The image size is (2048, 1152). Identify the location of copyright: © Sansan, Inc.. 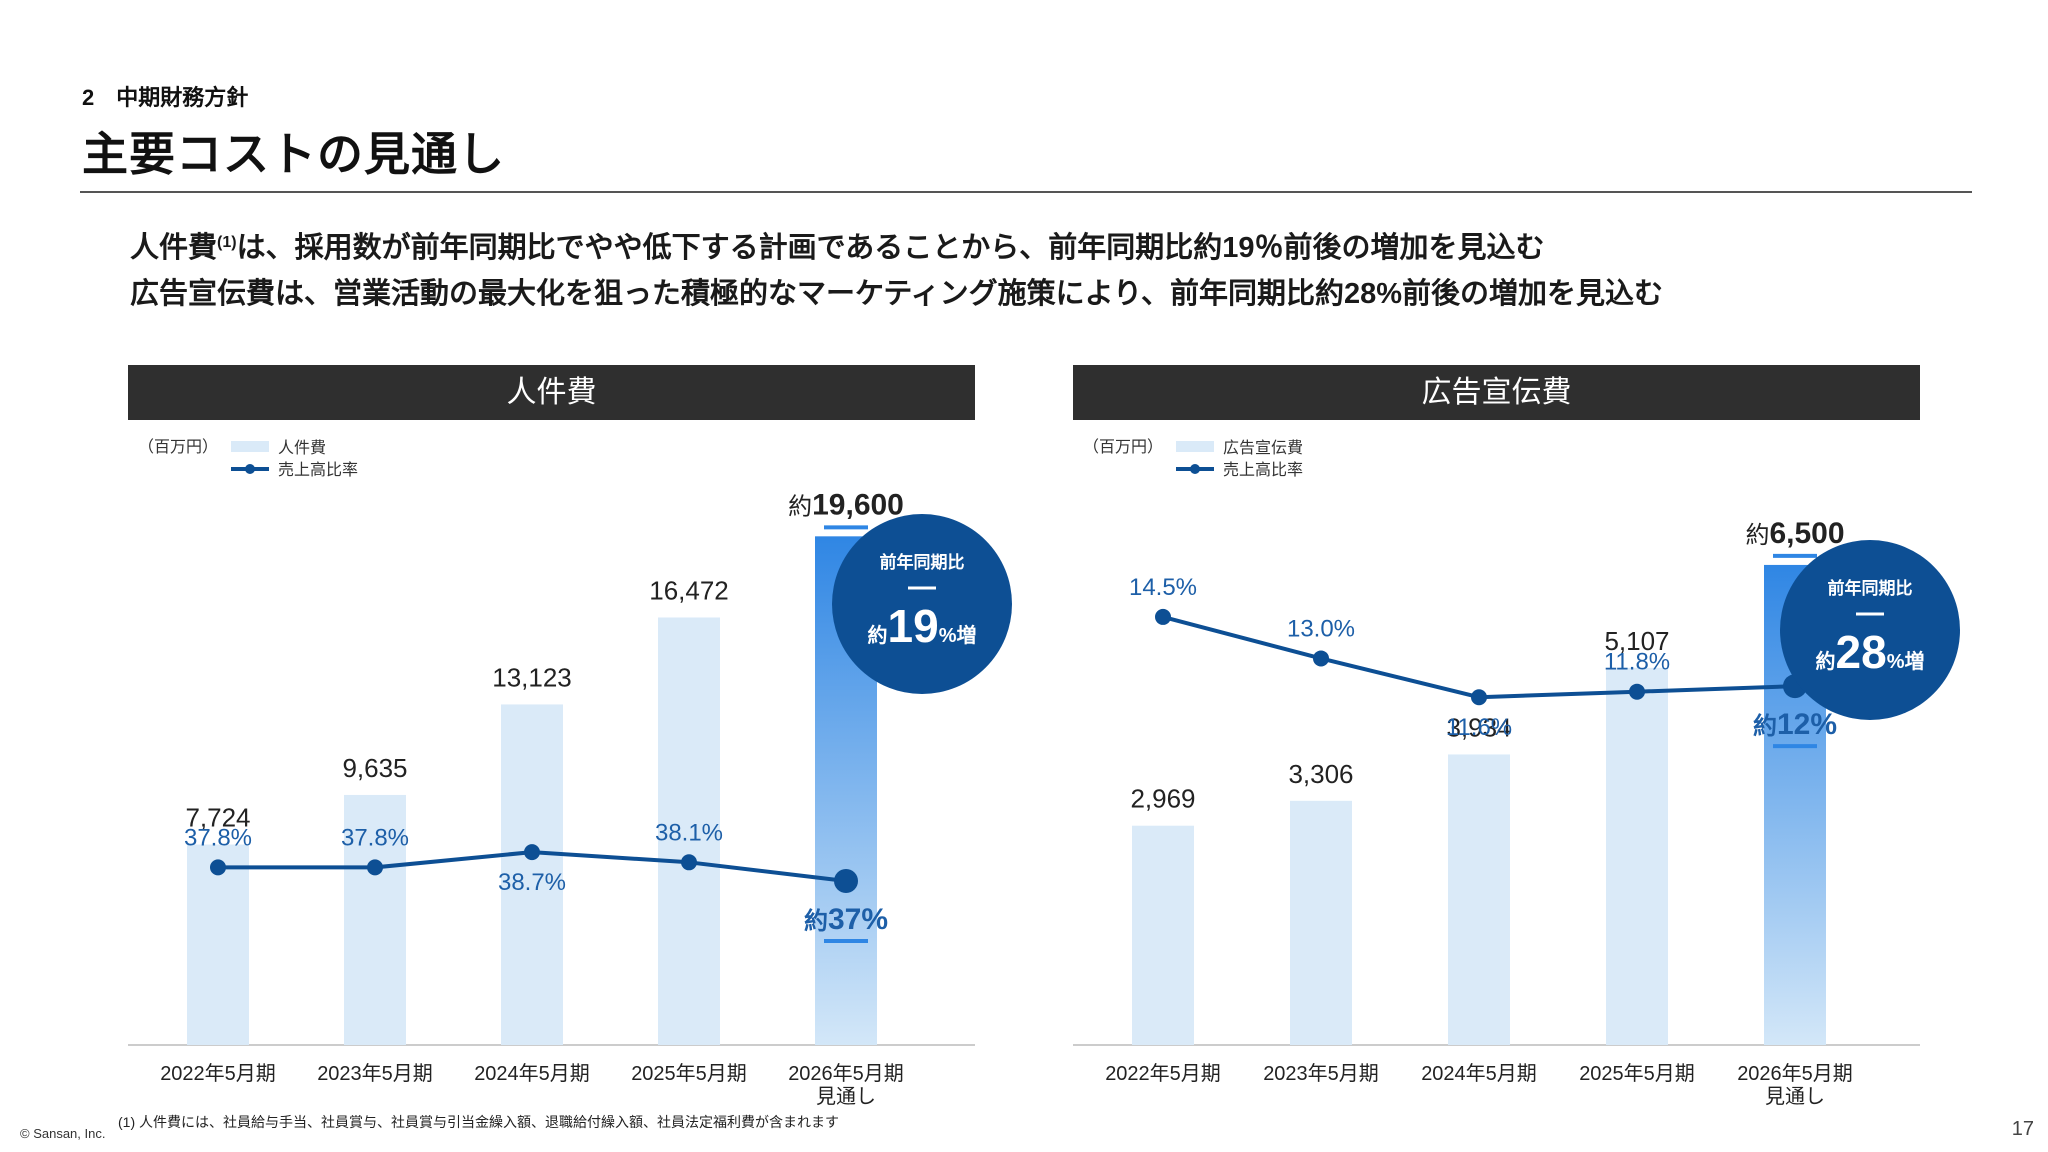
(63, 1133).